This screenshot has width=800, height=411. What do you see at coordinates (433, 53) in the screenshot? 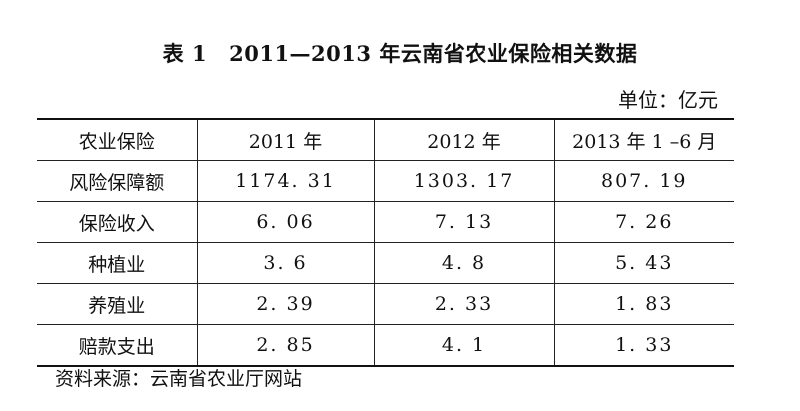
I see `table-title-text: 2011—2013 年云南省农业保险相关数据` at bounding box center [433, 53].